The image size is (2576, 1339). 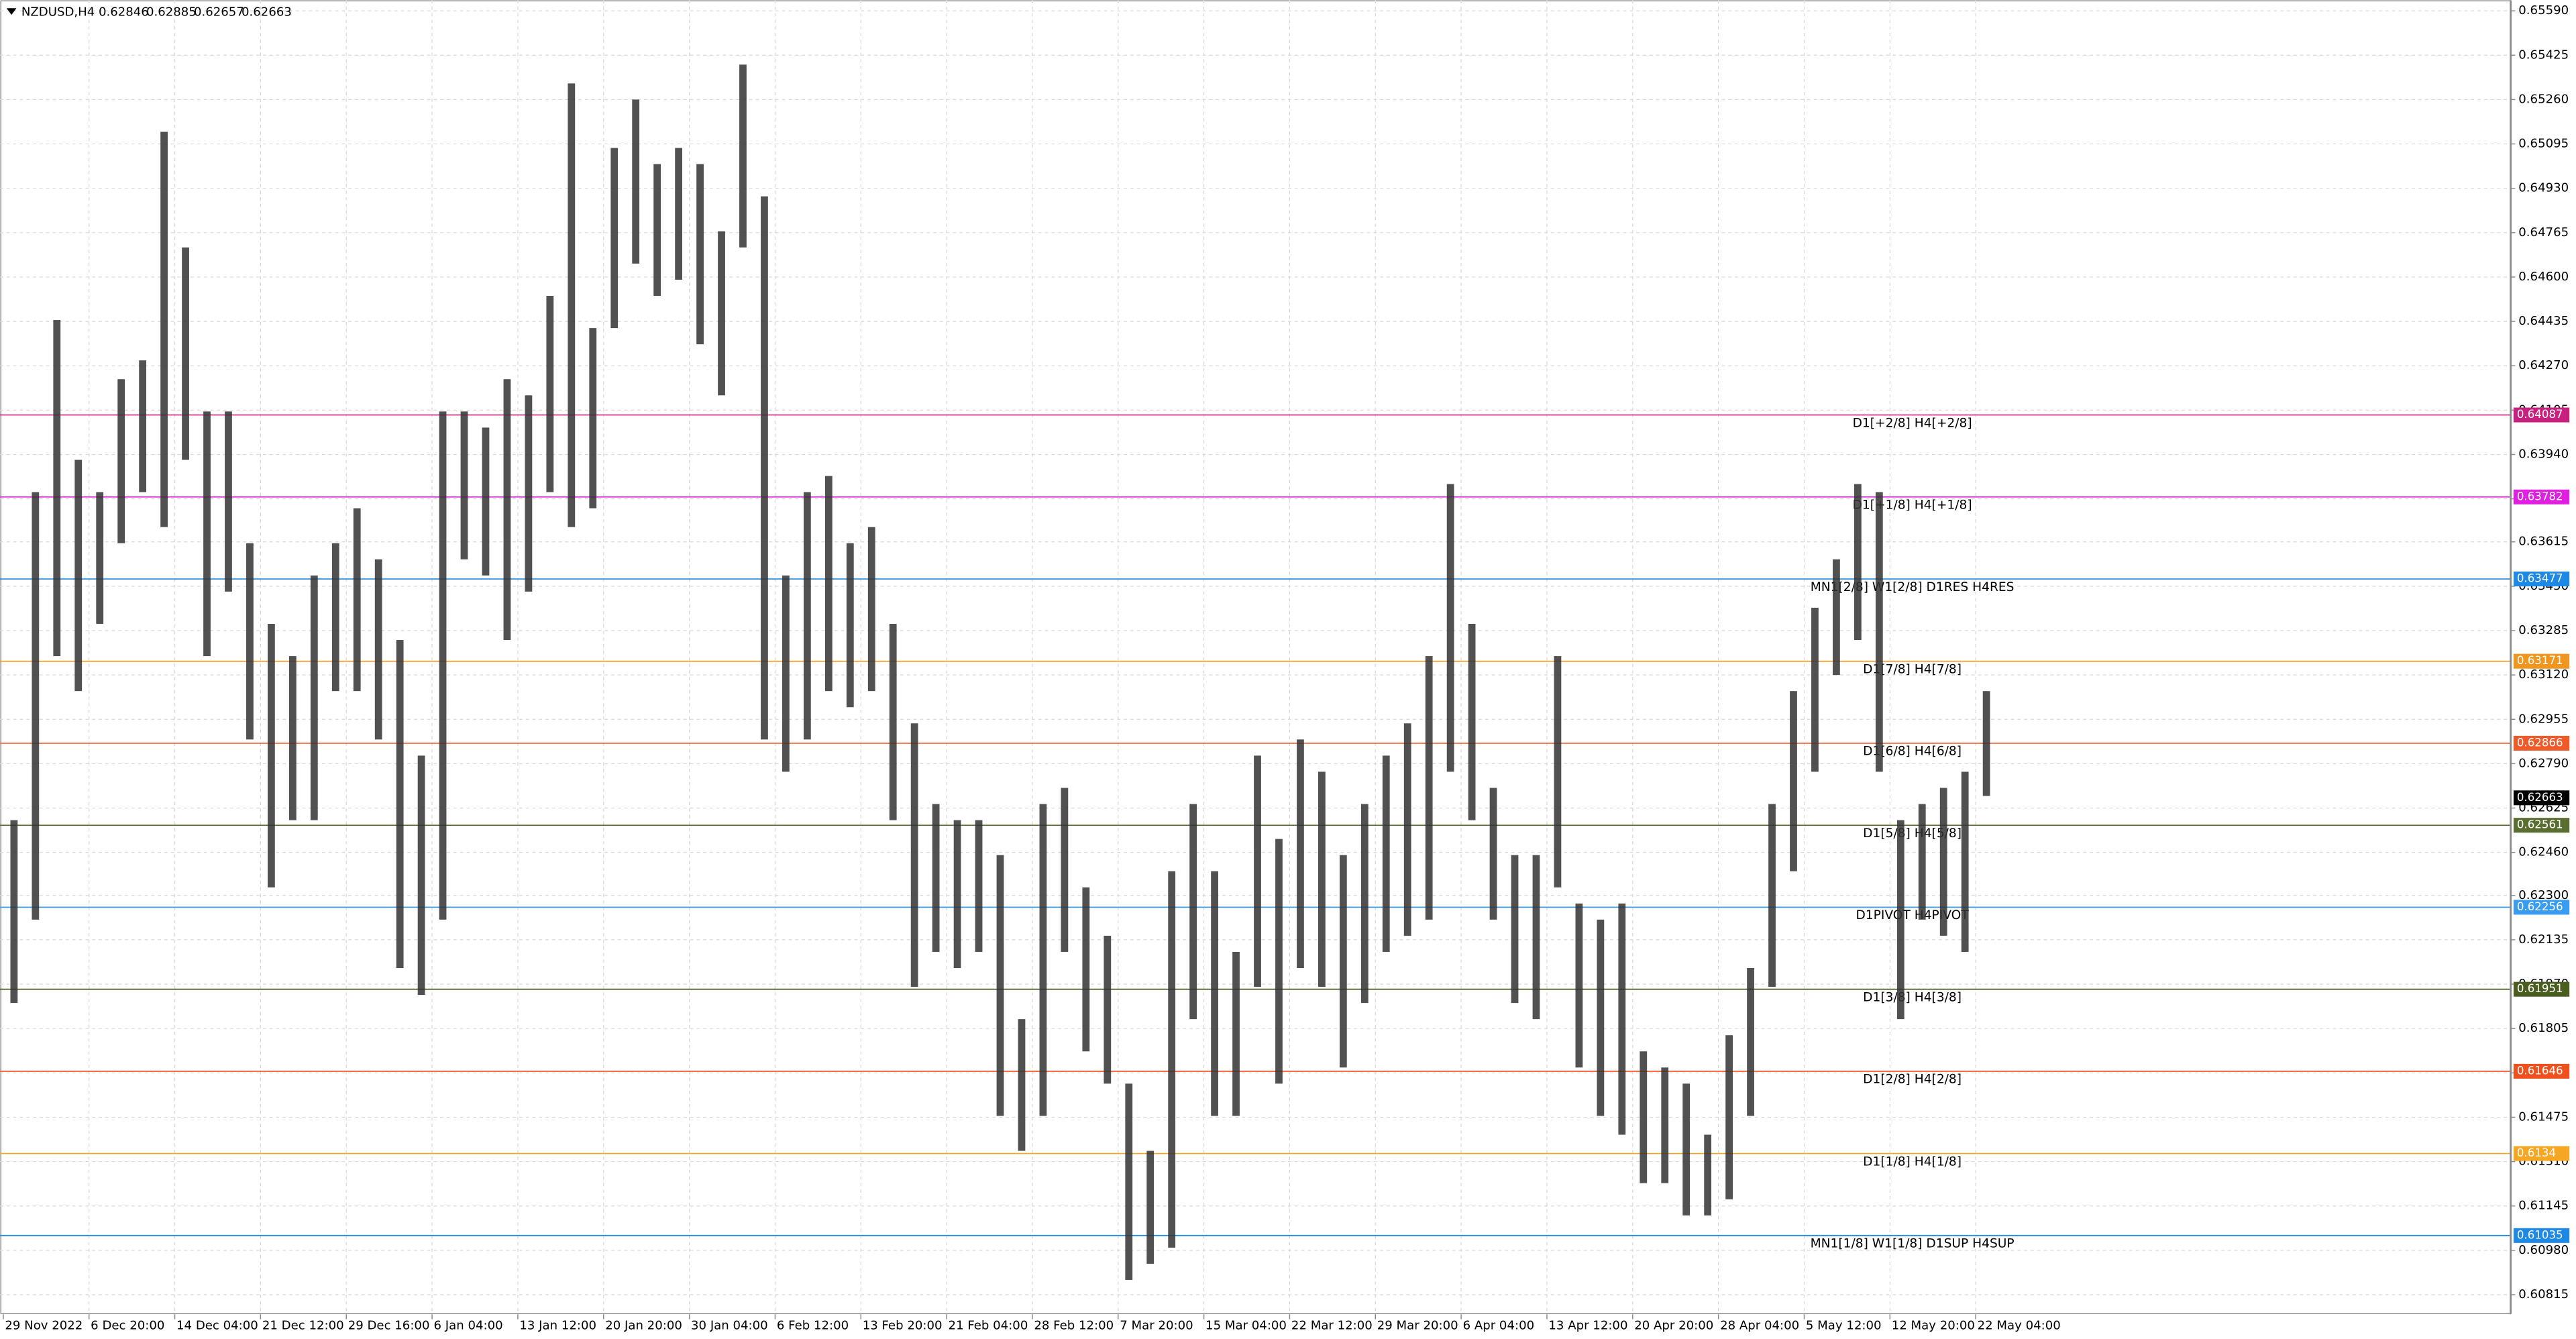 I want to click on y-tick-label: 0.62955, so click(x=2543, y=719).